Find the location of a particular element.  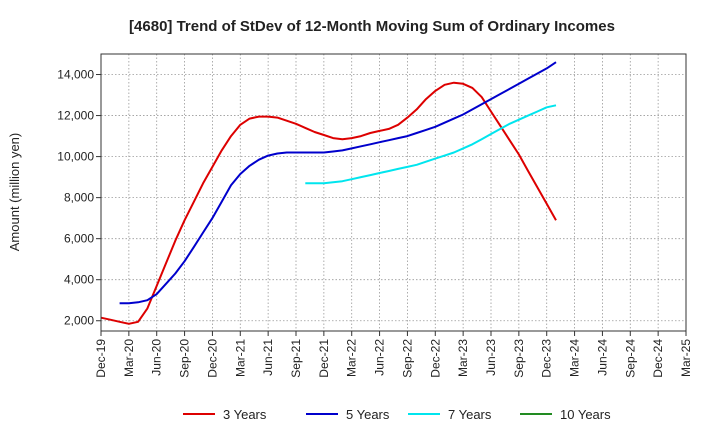

x-tick-label: Sep-21 is located at coordinates (296, 358).